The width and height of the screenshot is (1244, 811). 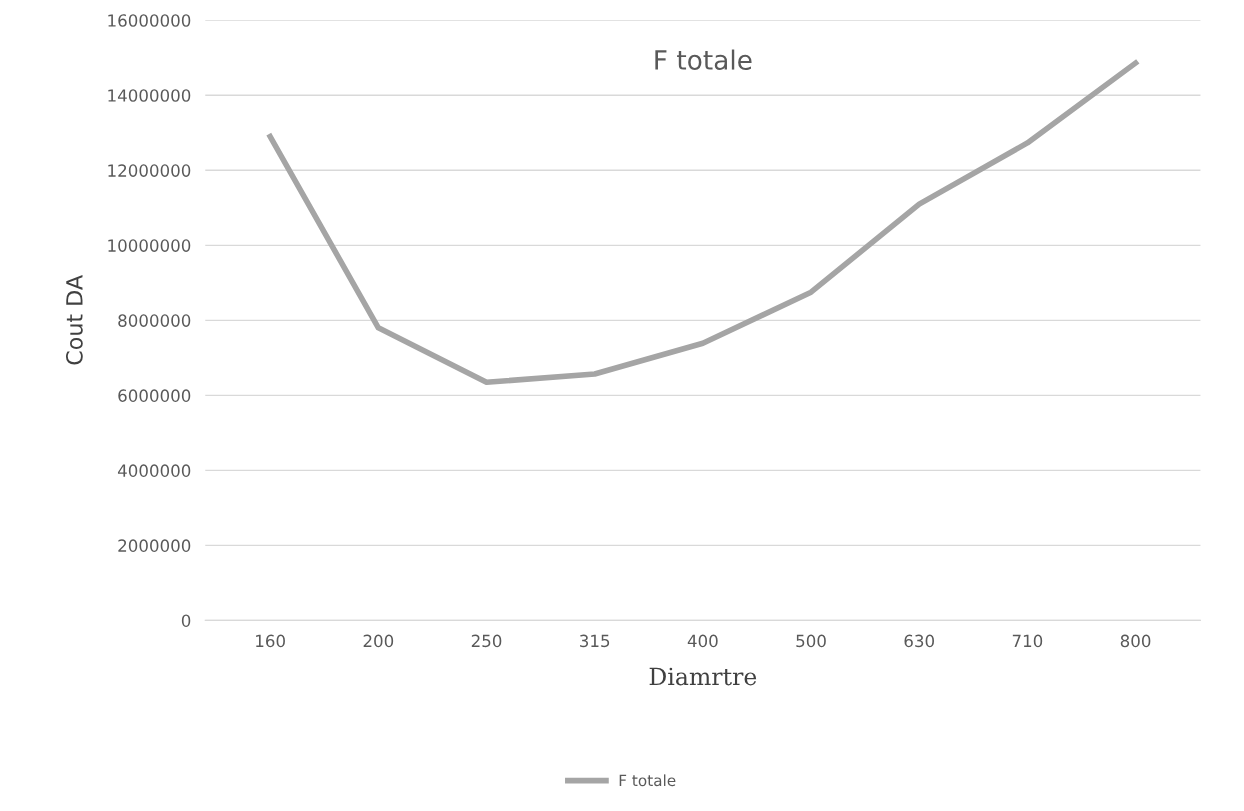 What do you see at coordinates (154, 395) in the screenshot?
I see `y-tick-label: 6000000` at bounding box center [154, 395].